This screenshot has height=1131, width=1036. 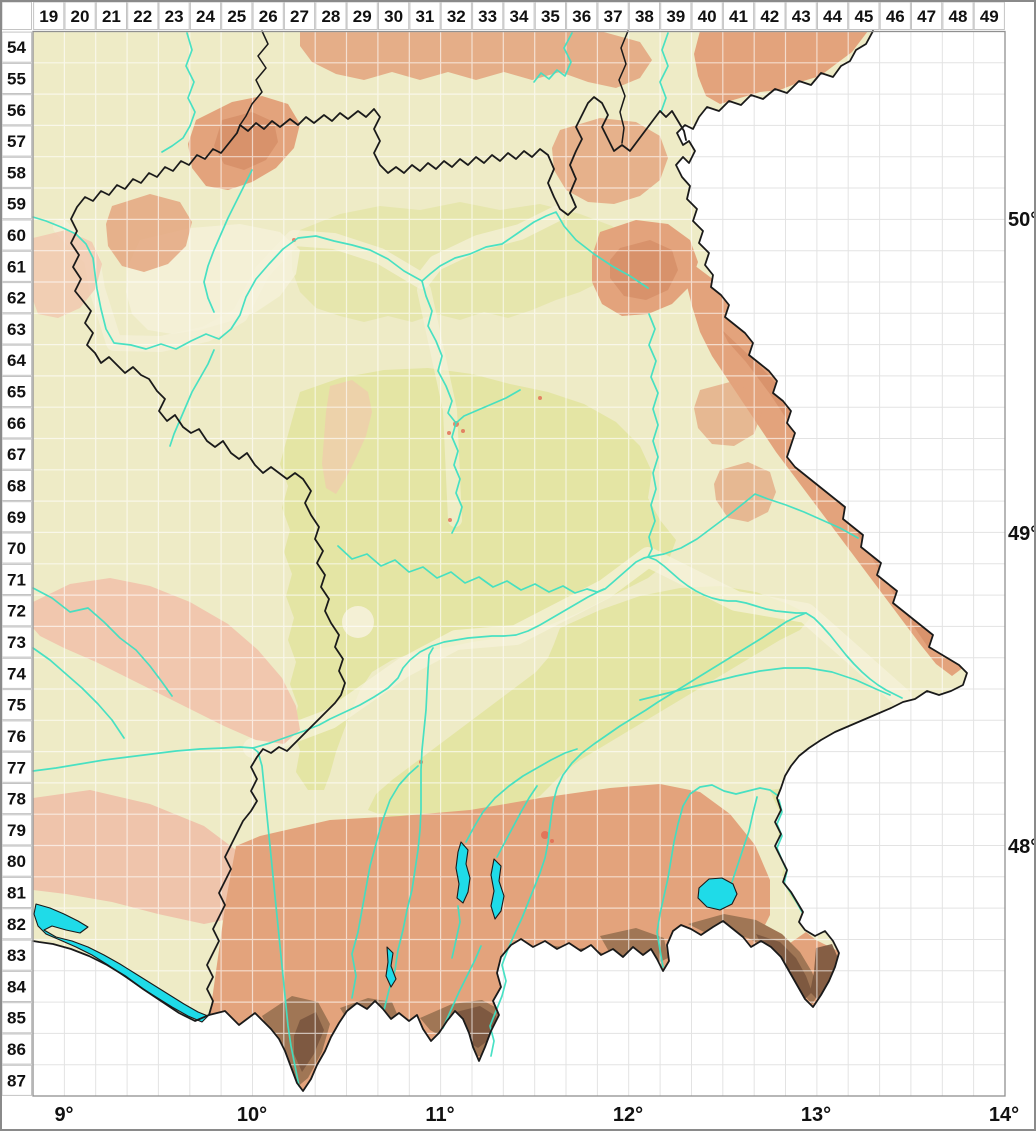 What do you see at coordinates (463, 872) in the screenshot?
I see `lake-ammersee` at bounding box center [463, 872].